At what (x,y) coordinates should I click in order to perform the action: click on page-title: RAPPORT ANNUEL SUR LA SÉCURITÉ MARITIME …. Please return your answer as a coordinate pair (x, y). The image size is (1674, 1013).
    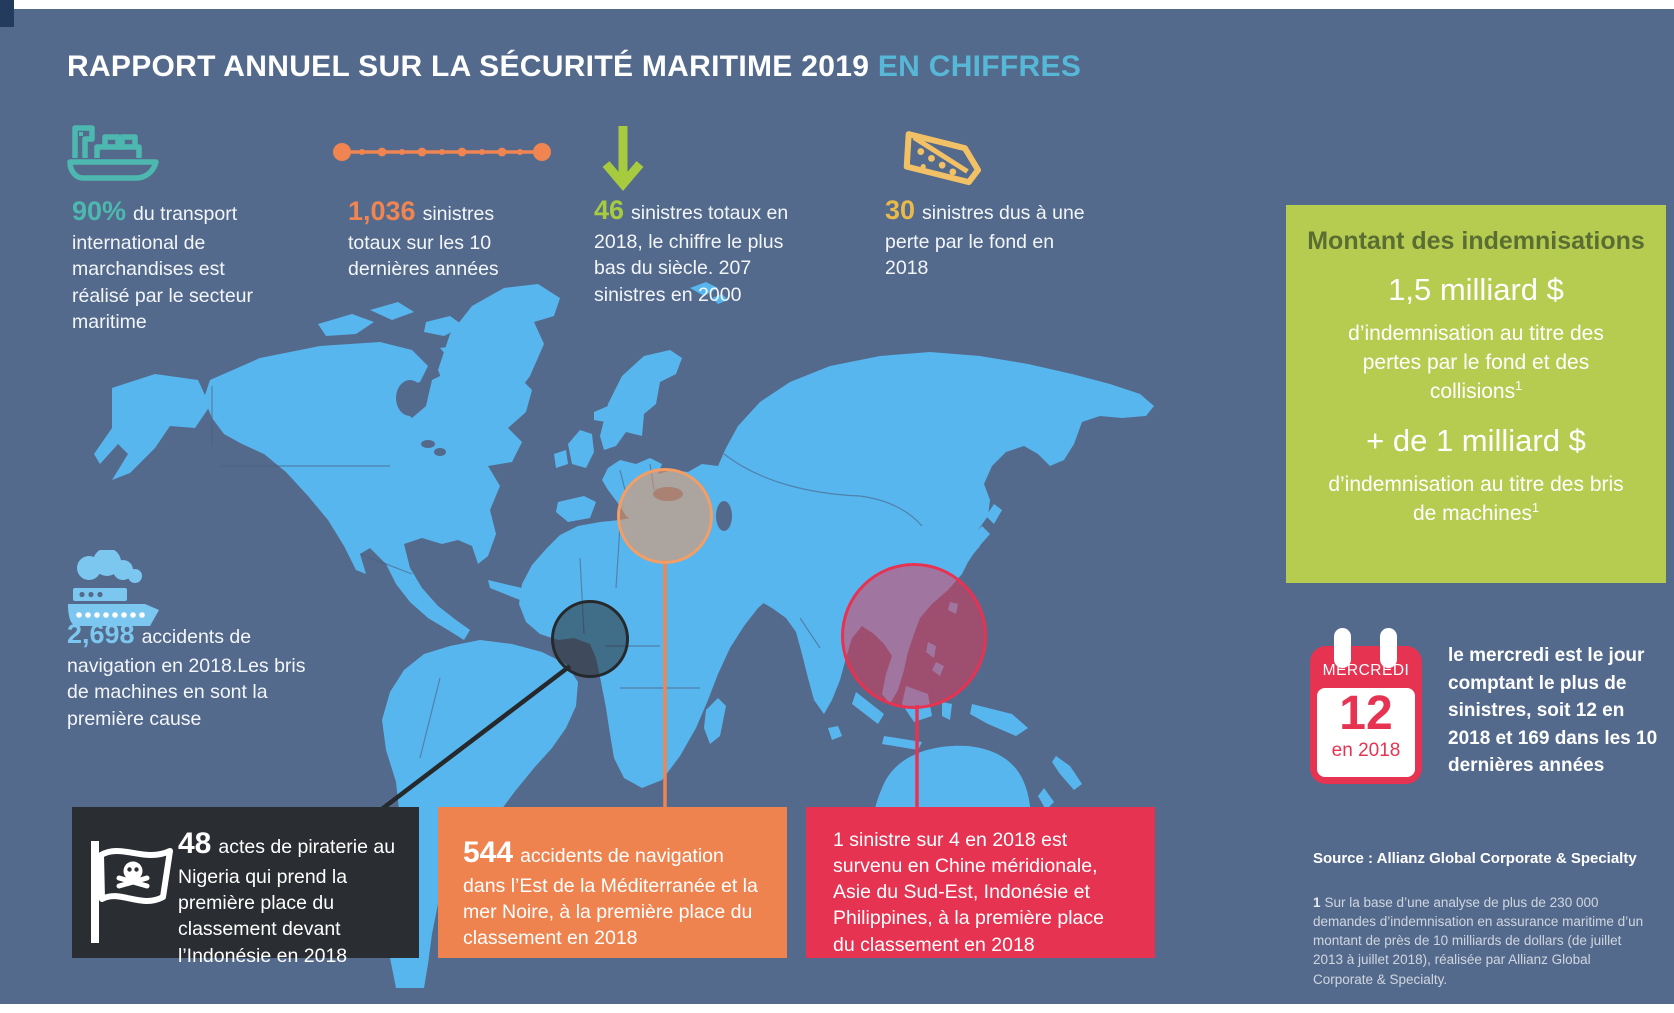
    Looking at the image, I should click on (574, 67).